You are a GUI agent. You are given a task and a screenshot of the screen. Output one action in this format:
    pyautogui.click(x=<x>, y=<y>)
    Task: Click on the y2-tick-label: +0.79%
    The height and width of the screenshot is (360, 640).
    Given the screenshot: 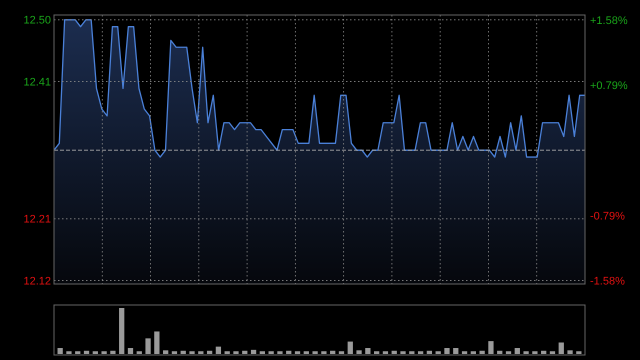 What is the action you would take?
    pyautogui.click(x=609, y=86)
    